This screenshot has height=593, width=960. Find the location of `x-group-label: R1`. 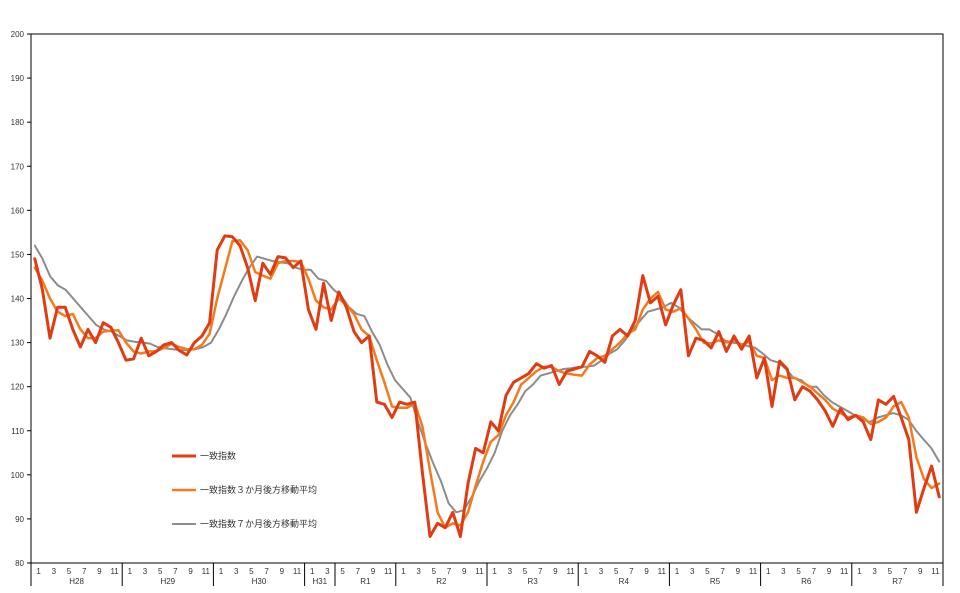

x-group-label: R1 is located at coordinates (365, 581).